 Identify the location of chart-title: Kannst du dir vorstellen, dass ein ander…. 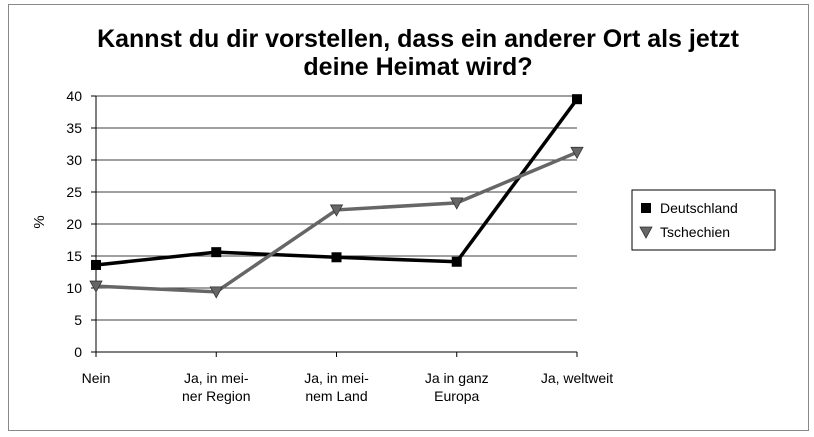
(418, 53).